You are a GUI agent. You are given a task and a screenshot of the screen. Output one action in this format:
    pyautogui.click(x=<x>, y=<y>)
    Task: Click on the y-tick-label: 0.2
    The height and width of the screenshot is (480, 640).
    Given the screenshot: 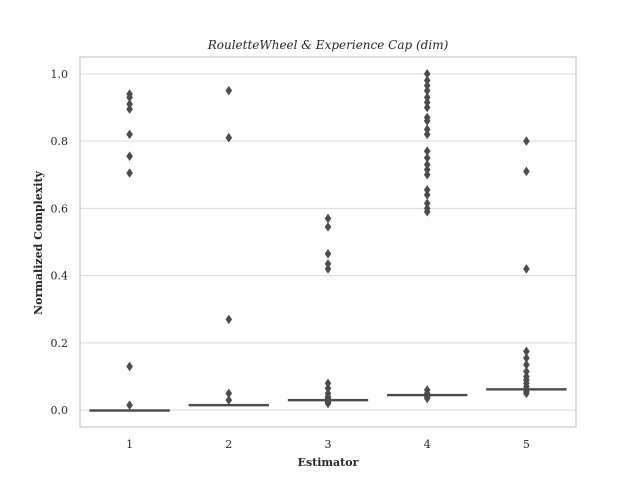 What is the action you would take?
    pyautogui.click(x=60, y=343)
    